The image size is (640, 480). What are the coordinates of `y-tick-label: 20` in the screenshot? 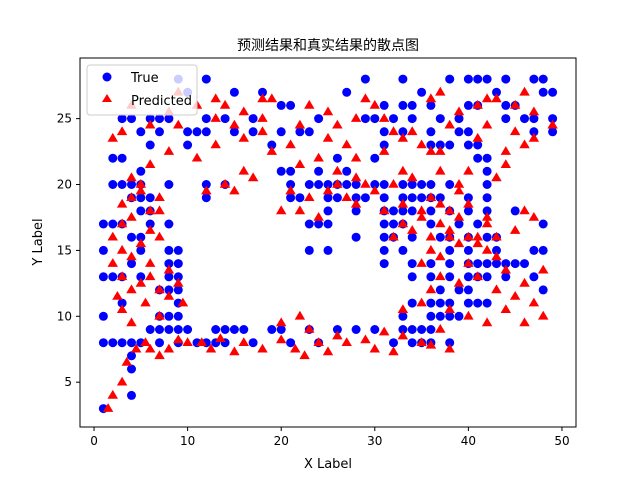 It's located at (64, 185).